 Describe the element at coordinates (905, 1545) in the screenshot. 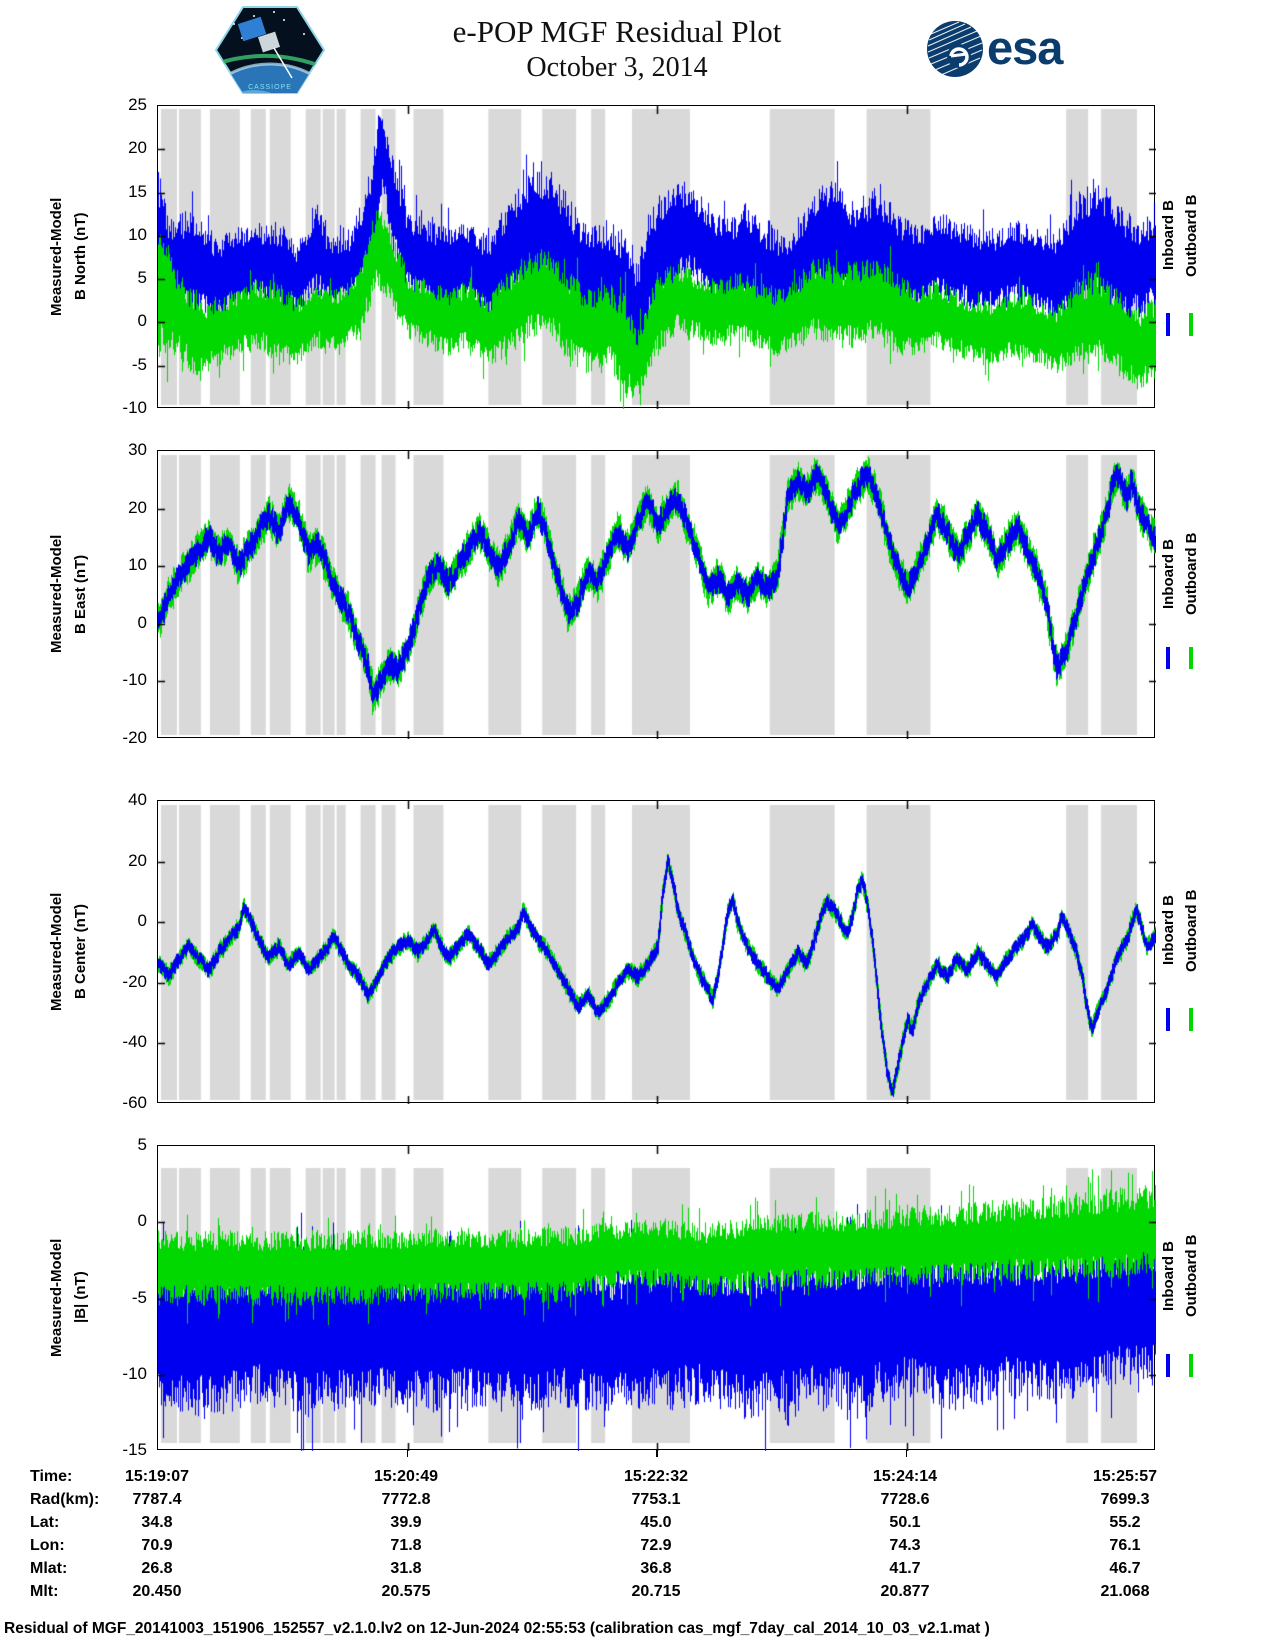

I see `info-table-value: 74.3` at that location.